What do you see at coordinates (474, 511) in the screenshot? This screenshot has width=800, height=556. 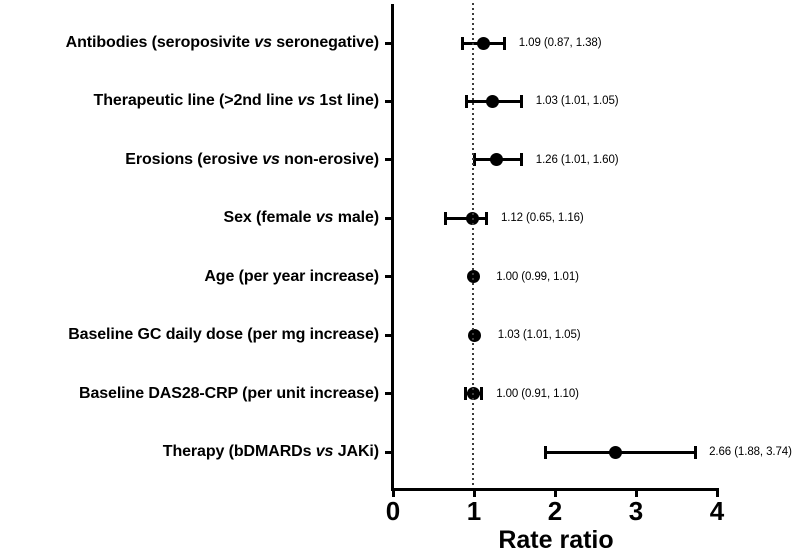 I see `x-axis-tick-label: 1` at bounding box center [474, 511].